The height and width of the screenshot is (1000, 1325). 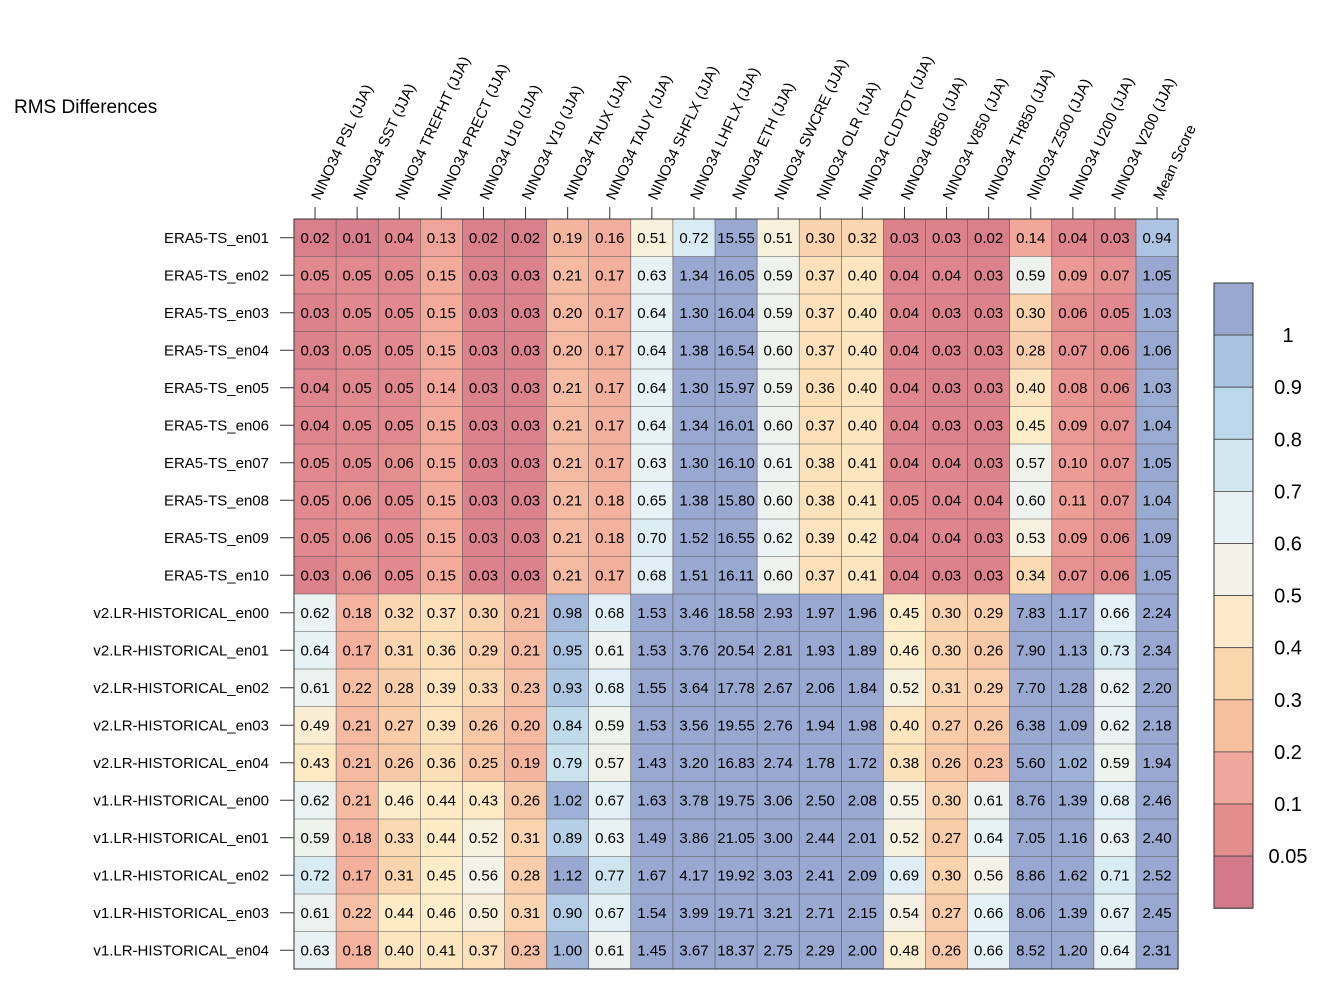 I want to click on cell-value-label: 2.29, so click(x=820, y=950).